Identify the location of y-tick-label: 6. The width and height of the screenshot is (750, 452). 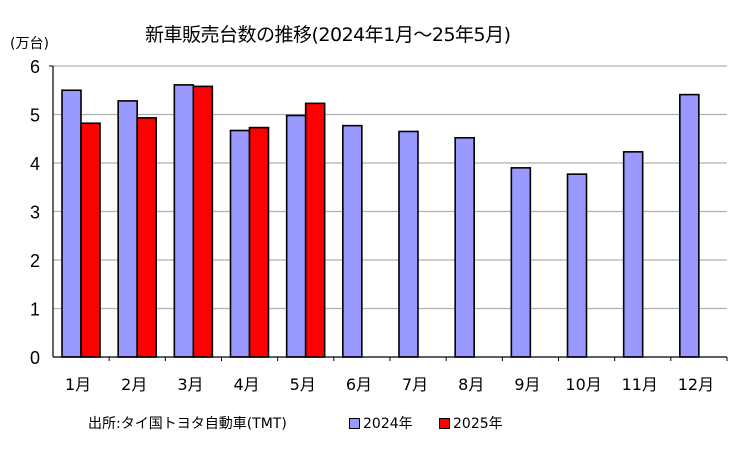
(35, 67).